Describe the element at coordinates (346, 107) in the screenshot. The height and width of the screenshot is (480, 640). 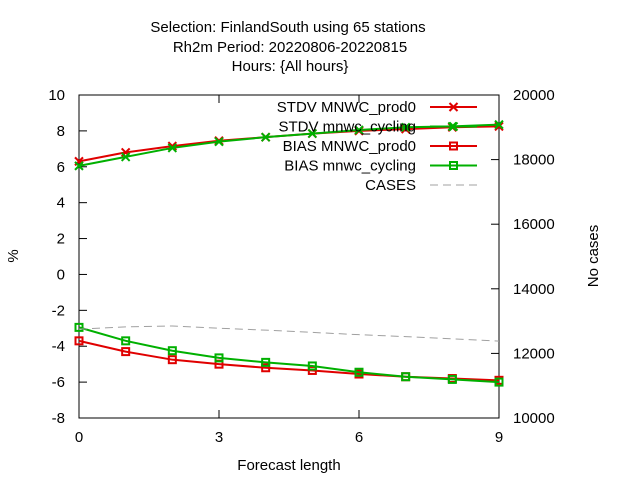
I see `legend-label: STDV MNWC_prod0` at that location.